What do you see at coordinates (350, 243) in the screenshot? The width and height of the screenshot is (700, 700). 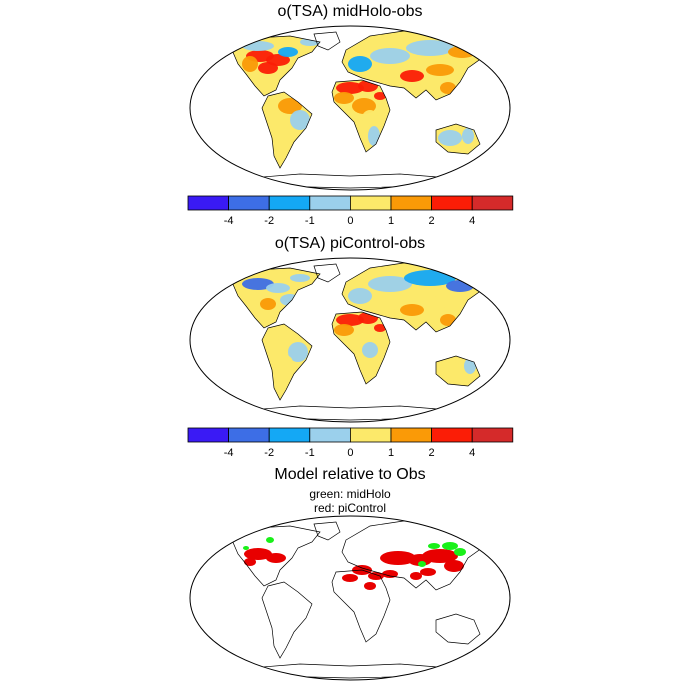 I see `panel2-title: o(TSA) piControl-obs` at bounding box center [350, 243].